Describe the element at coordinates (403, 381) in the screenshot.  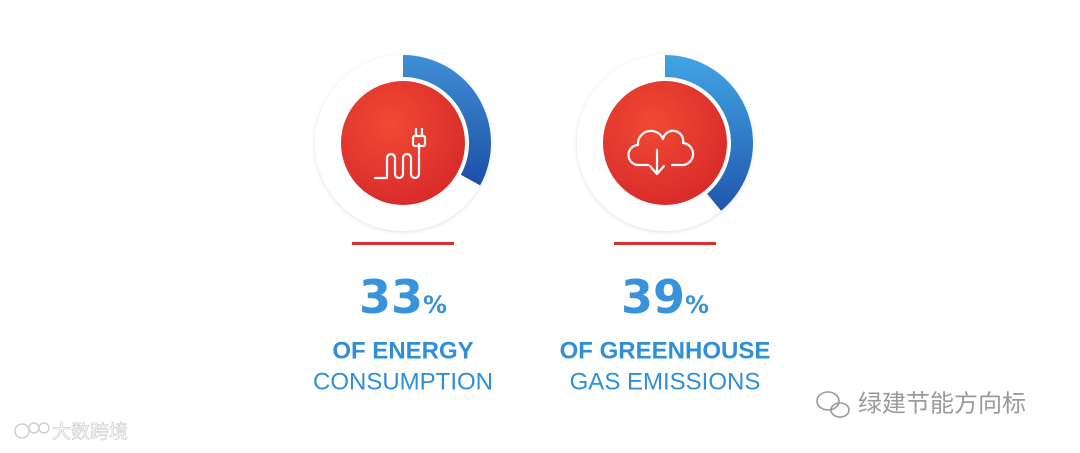
I see `label-subtitle: CONSUMPTION` at that location.